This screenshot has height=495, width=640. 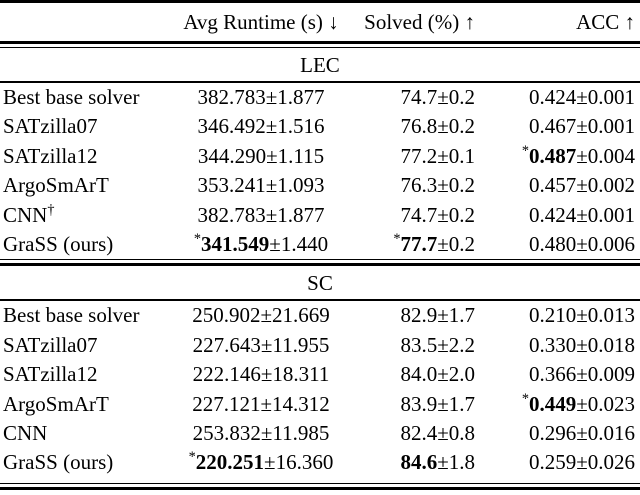 What do you see at coordinates (605, 462) in the screenshot?
I see `acc-error: ±0.026` at bounding box center [605, 462].